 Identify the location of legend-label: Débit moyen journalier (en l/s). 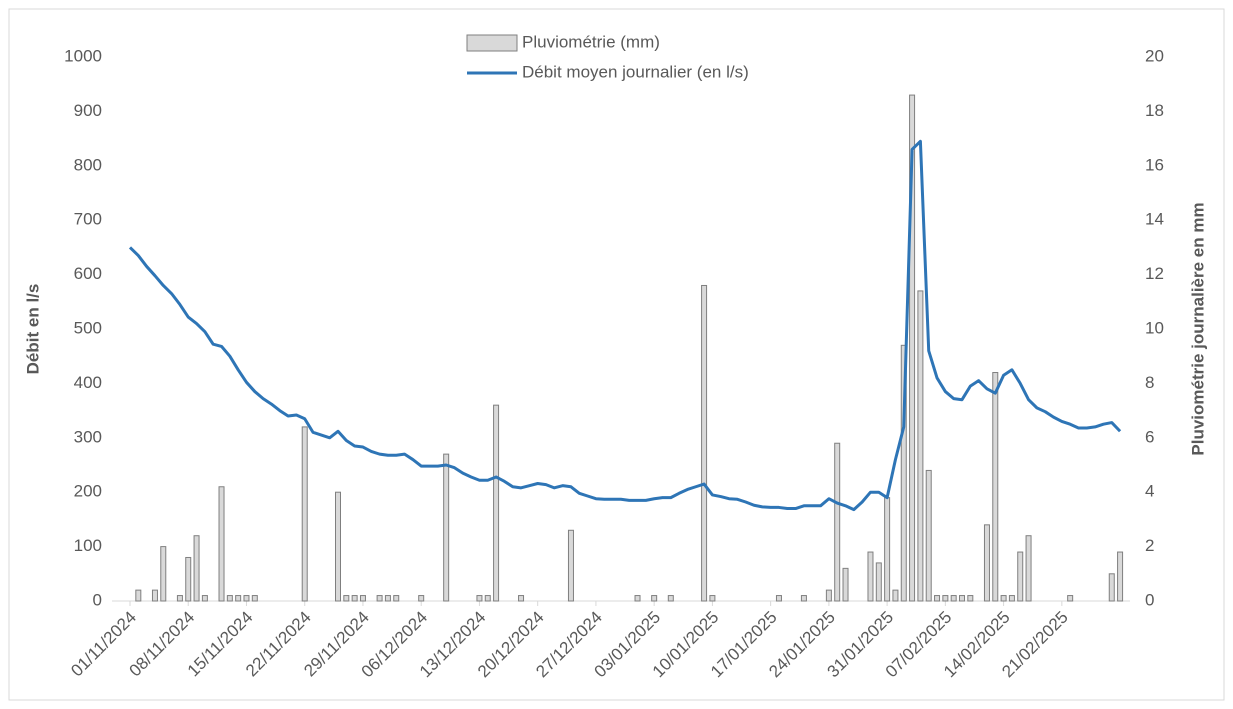
(635, 71).